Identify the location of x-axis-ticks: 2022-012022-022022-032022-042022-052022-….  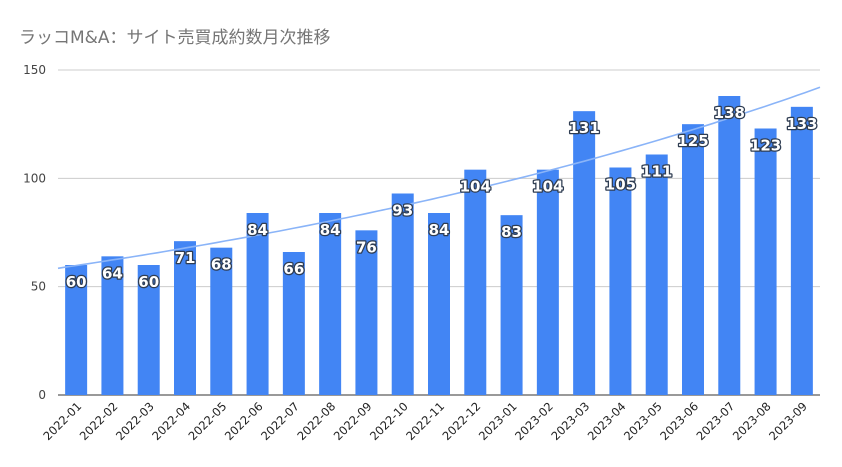
(425, 421).